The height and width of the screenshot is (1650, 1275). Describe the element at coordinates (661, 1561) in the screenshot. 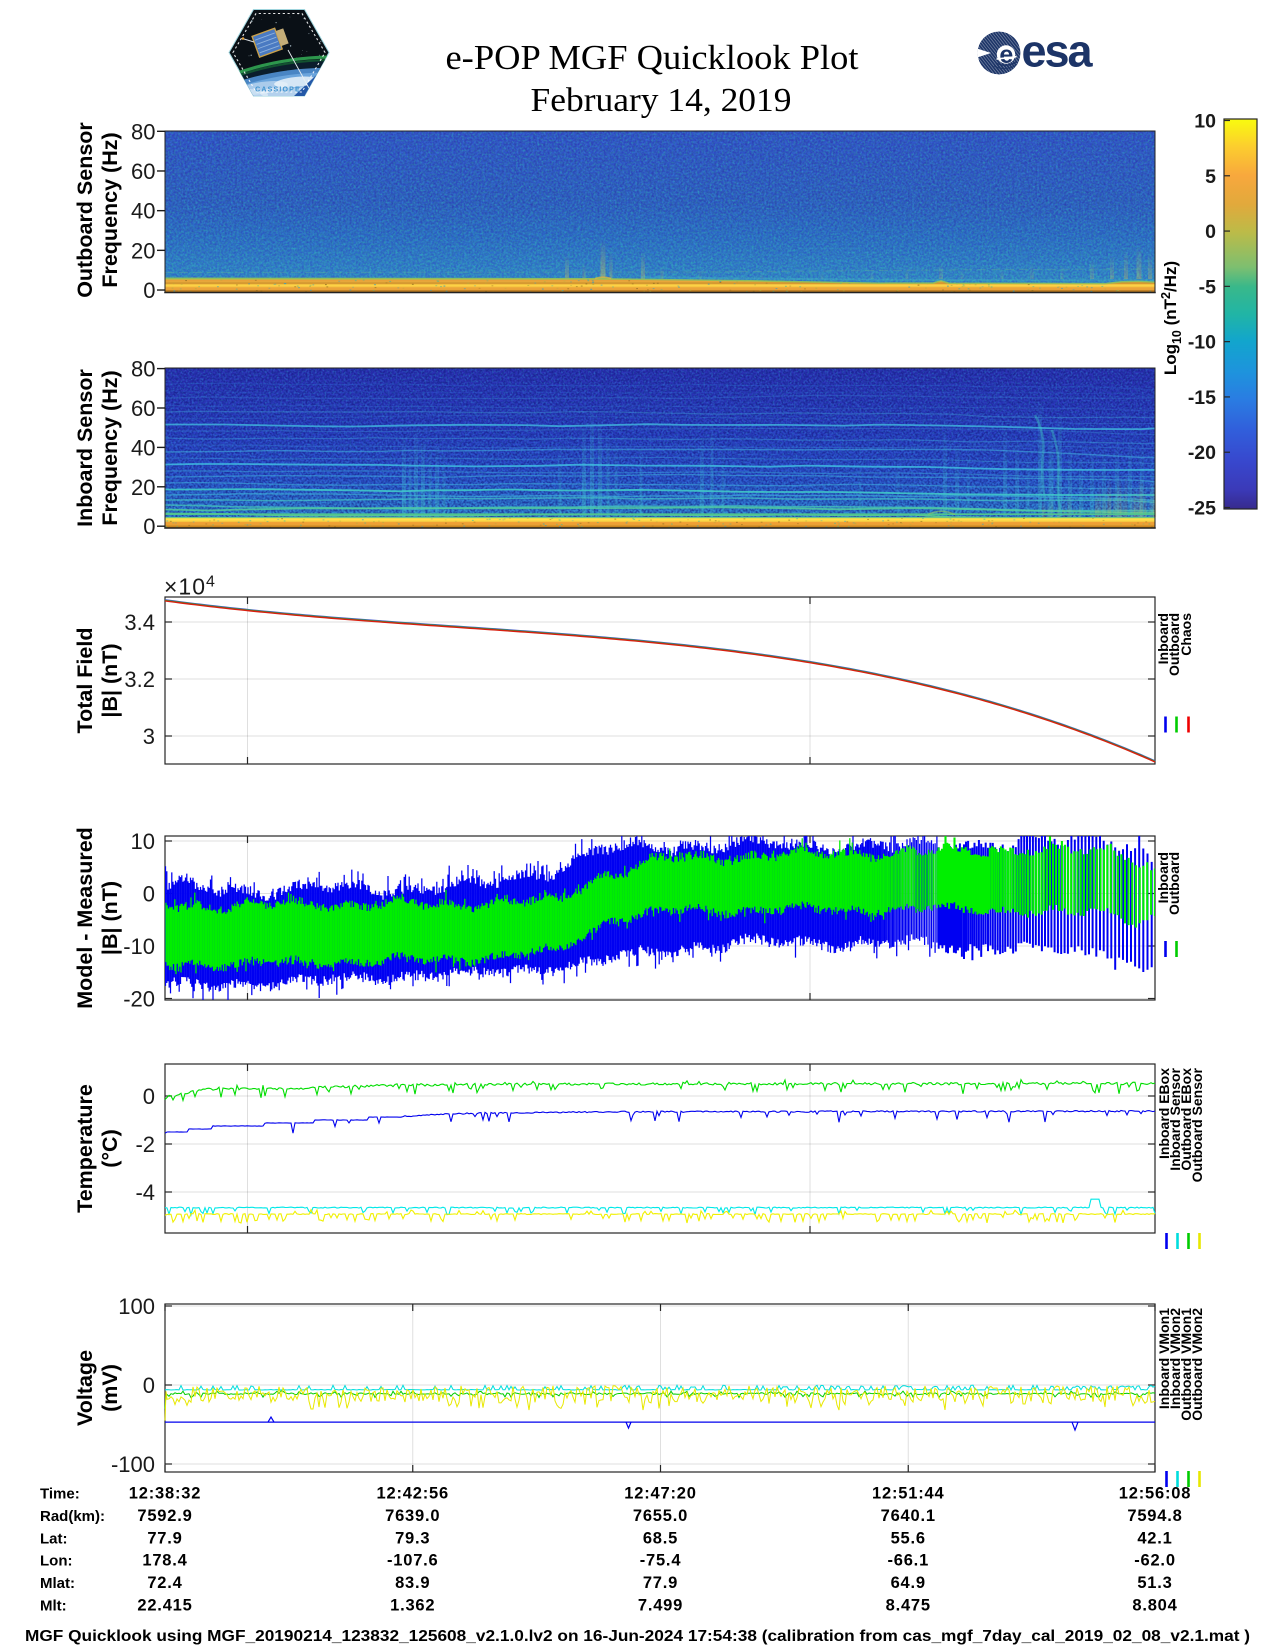

I see `svg-text: -75.4` at that location.